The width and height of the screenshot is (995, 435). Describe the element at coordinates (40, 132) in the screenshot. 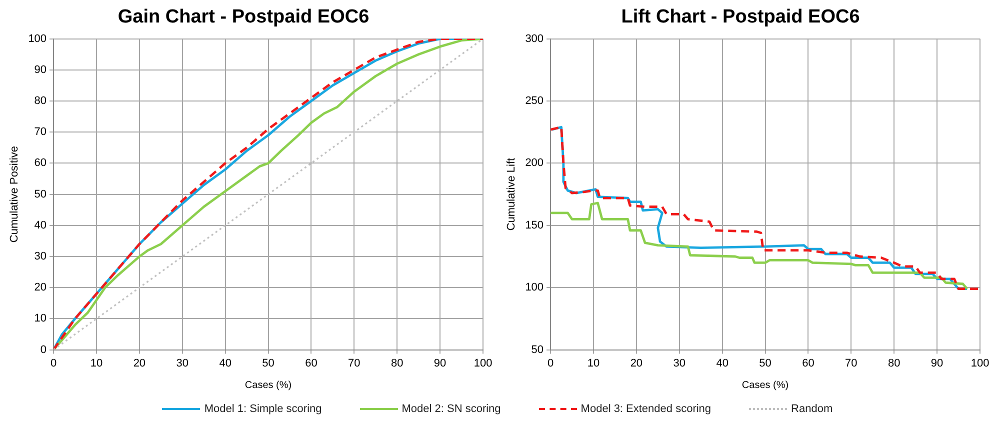

I see `y-tick-label: 70` at that location.